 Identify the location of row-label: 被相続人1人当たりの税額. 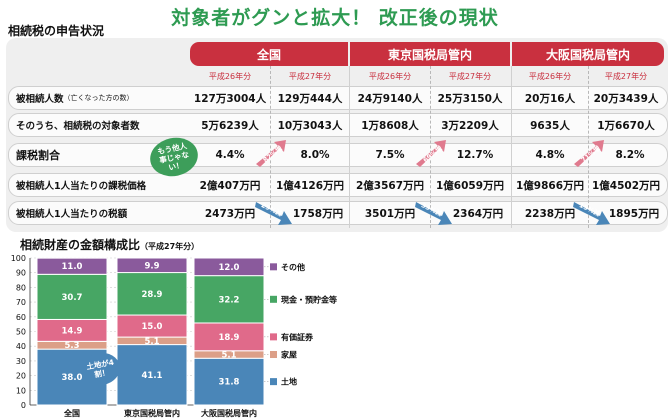
(72, 214).